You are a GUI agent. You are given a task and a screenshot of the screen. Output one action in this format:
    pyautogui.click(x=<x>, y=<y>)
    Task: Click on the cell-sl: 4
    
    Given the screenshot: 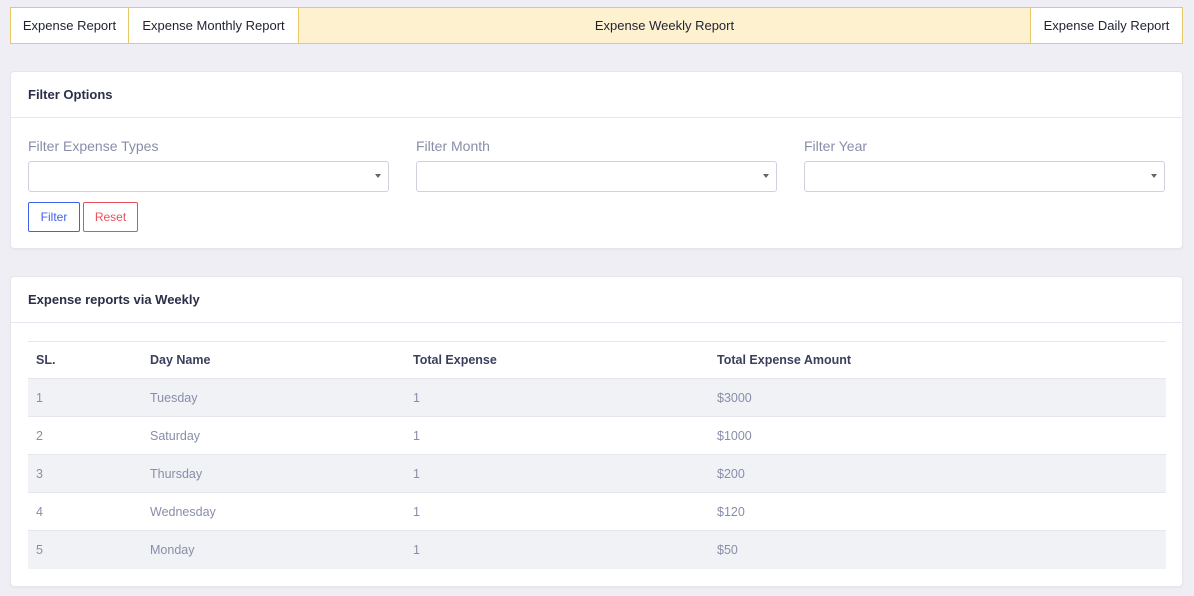 What is the action you would take?
    pyautogui.click(x=39, y=511)
    